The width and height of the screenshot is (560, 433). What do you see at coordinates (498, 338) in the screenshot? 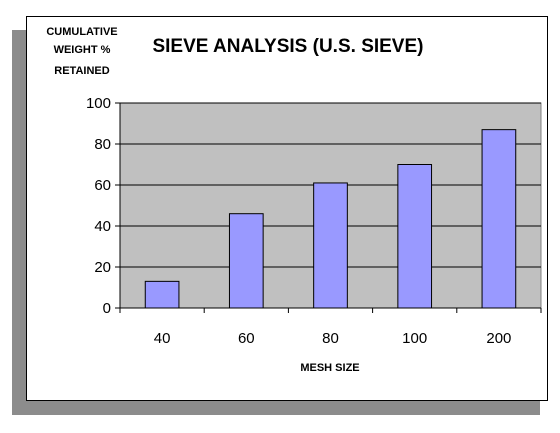
I see `x-tick-label: 200` at bounding box center [498, 338].